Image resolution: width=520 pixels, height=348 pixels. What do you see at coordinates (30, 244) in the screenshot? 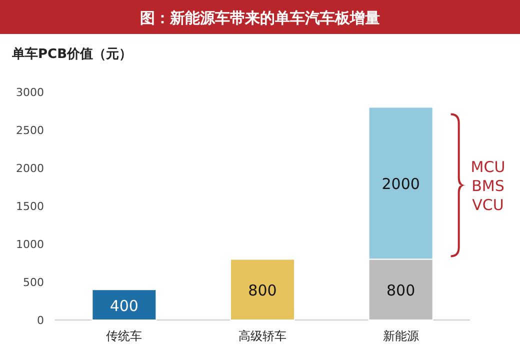
I see `y-tick-label: 1000` at bounding box center [30, 244].